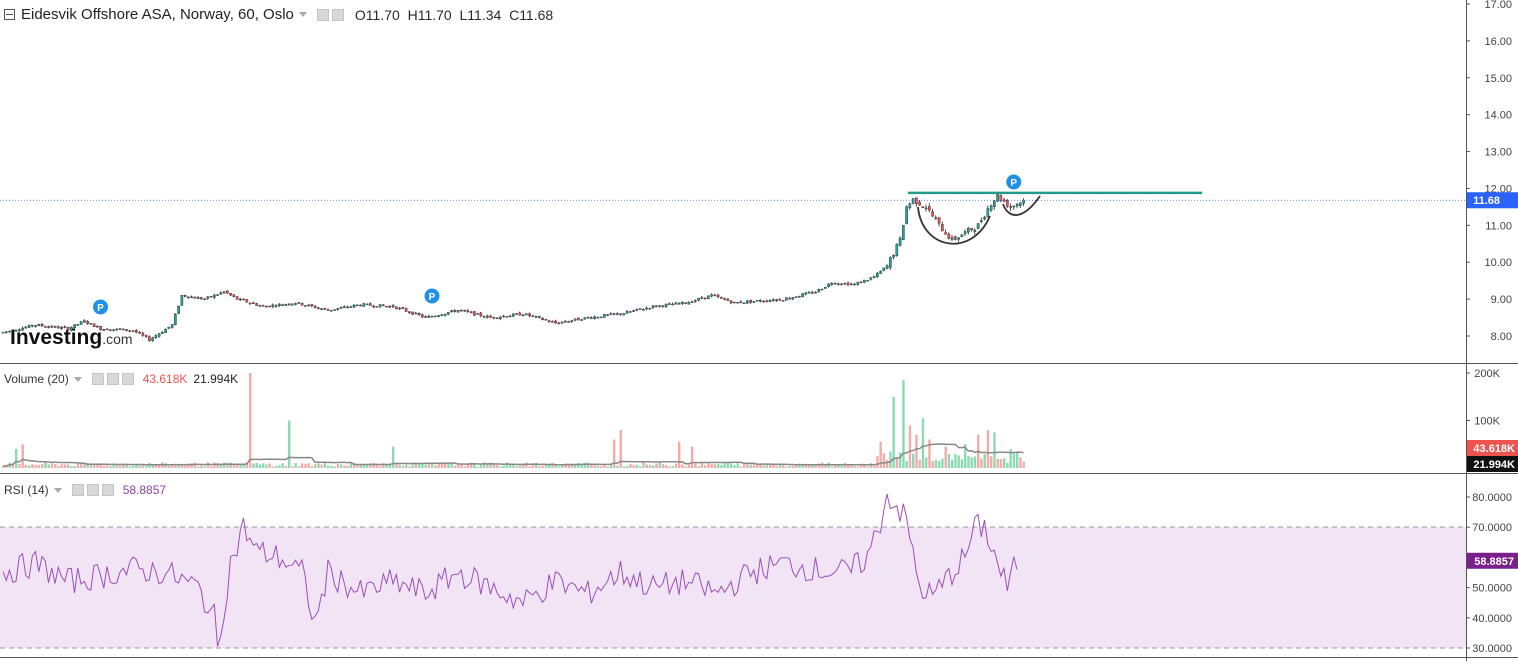 This screenshot has width=1518, height=666. I want to click on volume-settings-icon, so click(112, 379).